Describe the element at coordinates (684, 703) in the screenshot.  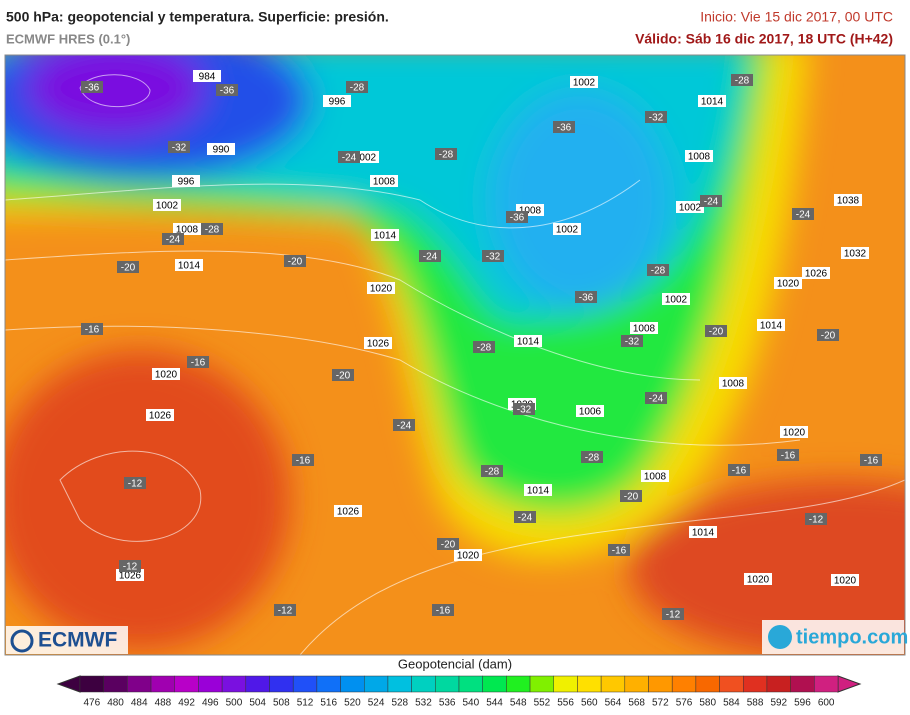
I see `colorbar-tick-label: 576` at that location.